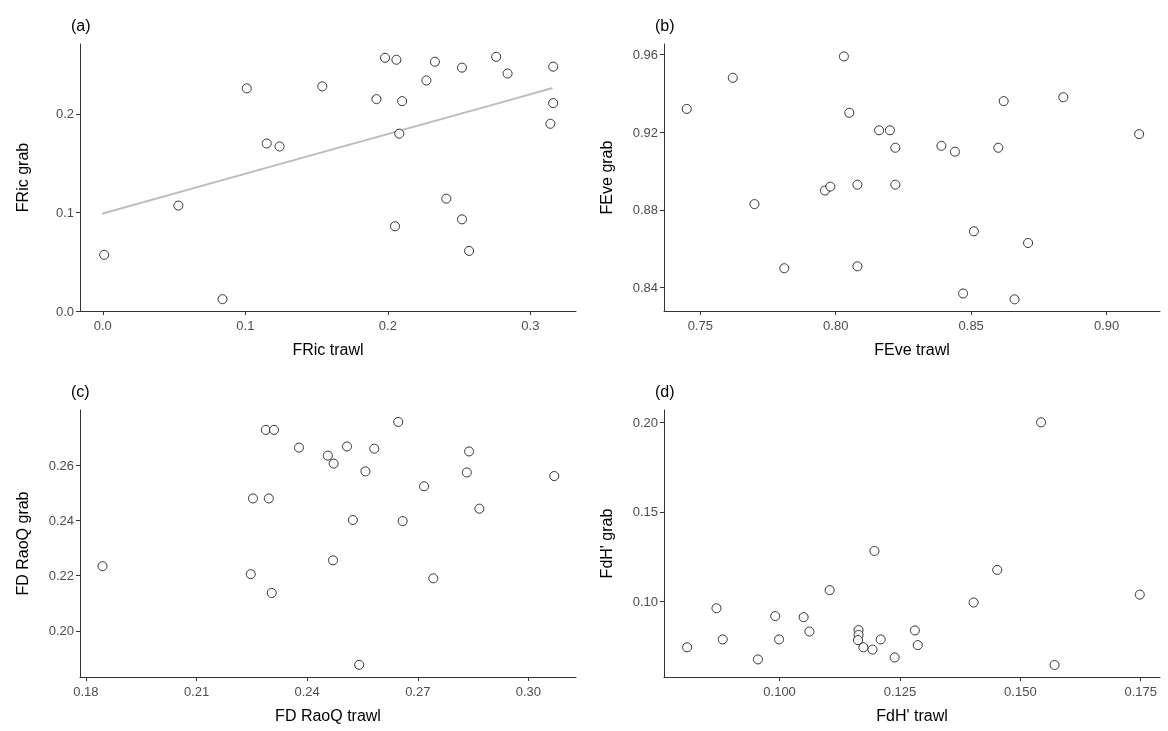 The width and height of the screenshot is (1168, 731). What do you see at coordinates (64, 311) in the screenshot?
I see `y-tick-label: 0.0` at bounding box center [64, 311].